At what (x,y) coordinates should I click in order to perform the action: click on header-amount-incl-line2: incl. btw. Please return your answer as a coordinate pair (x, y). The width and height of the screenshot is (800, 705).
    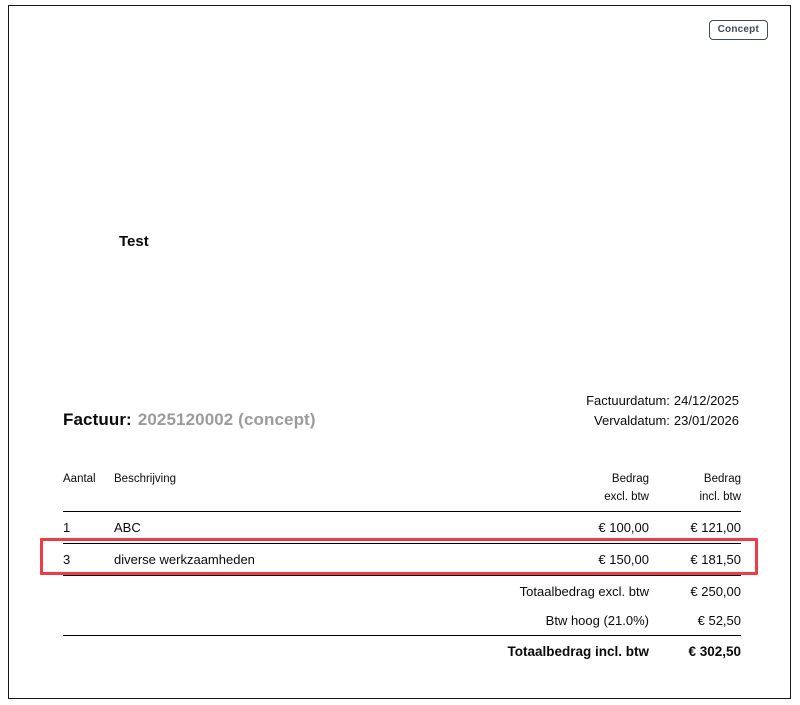
    Looking at the image, I should click on (720, 497).